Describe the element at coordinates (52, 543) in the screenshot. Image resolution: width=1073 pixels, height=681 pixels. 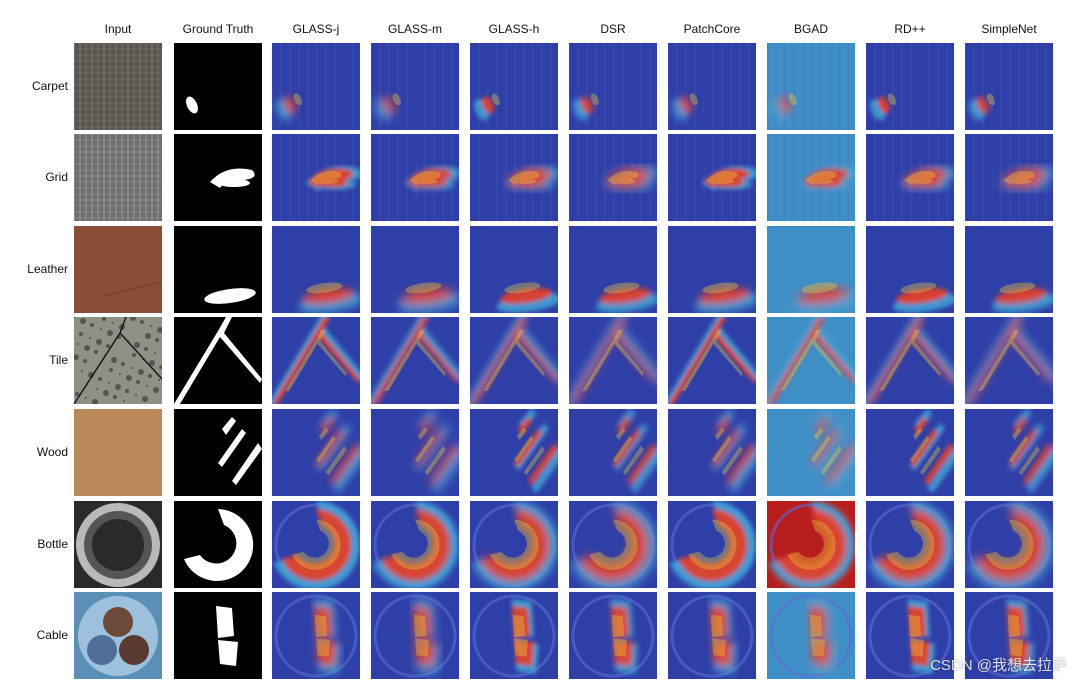
I see `row-label-bottle: Bottle` at that location.